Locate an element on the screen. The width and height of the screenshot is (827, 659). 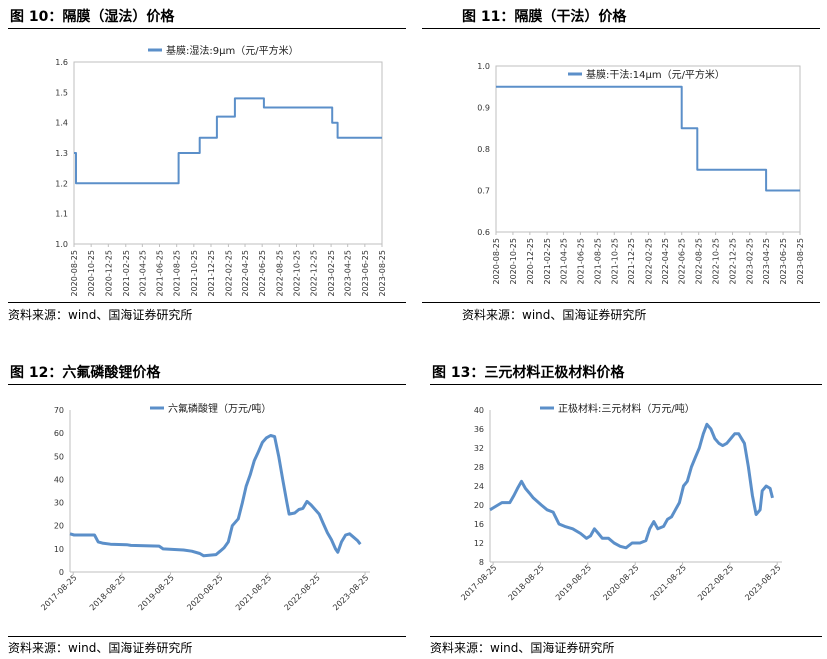
figure-title: 图 10：隔膜（湿法）价格 is located at coordinates (92, 17).